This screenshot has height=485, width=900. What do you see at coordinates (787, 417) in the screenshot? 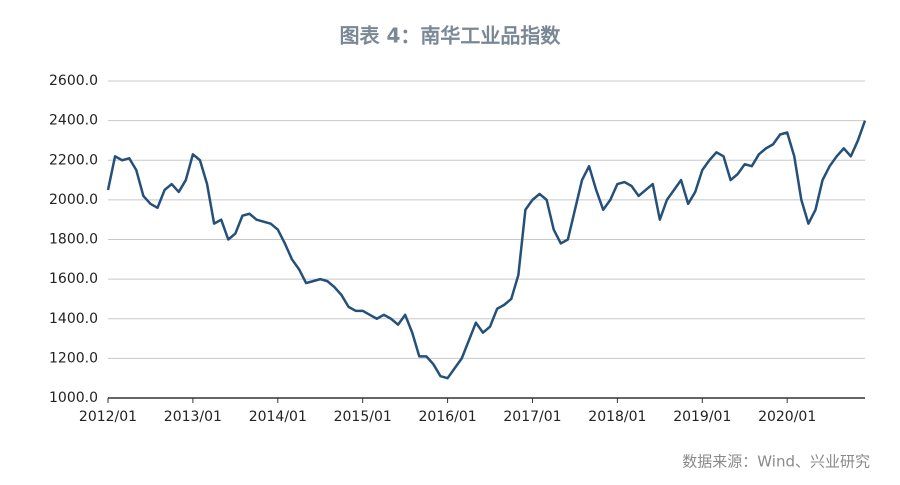
I see `x-tick-label: 2020/01` at bounding box center [787, 417].